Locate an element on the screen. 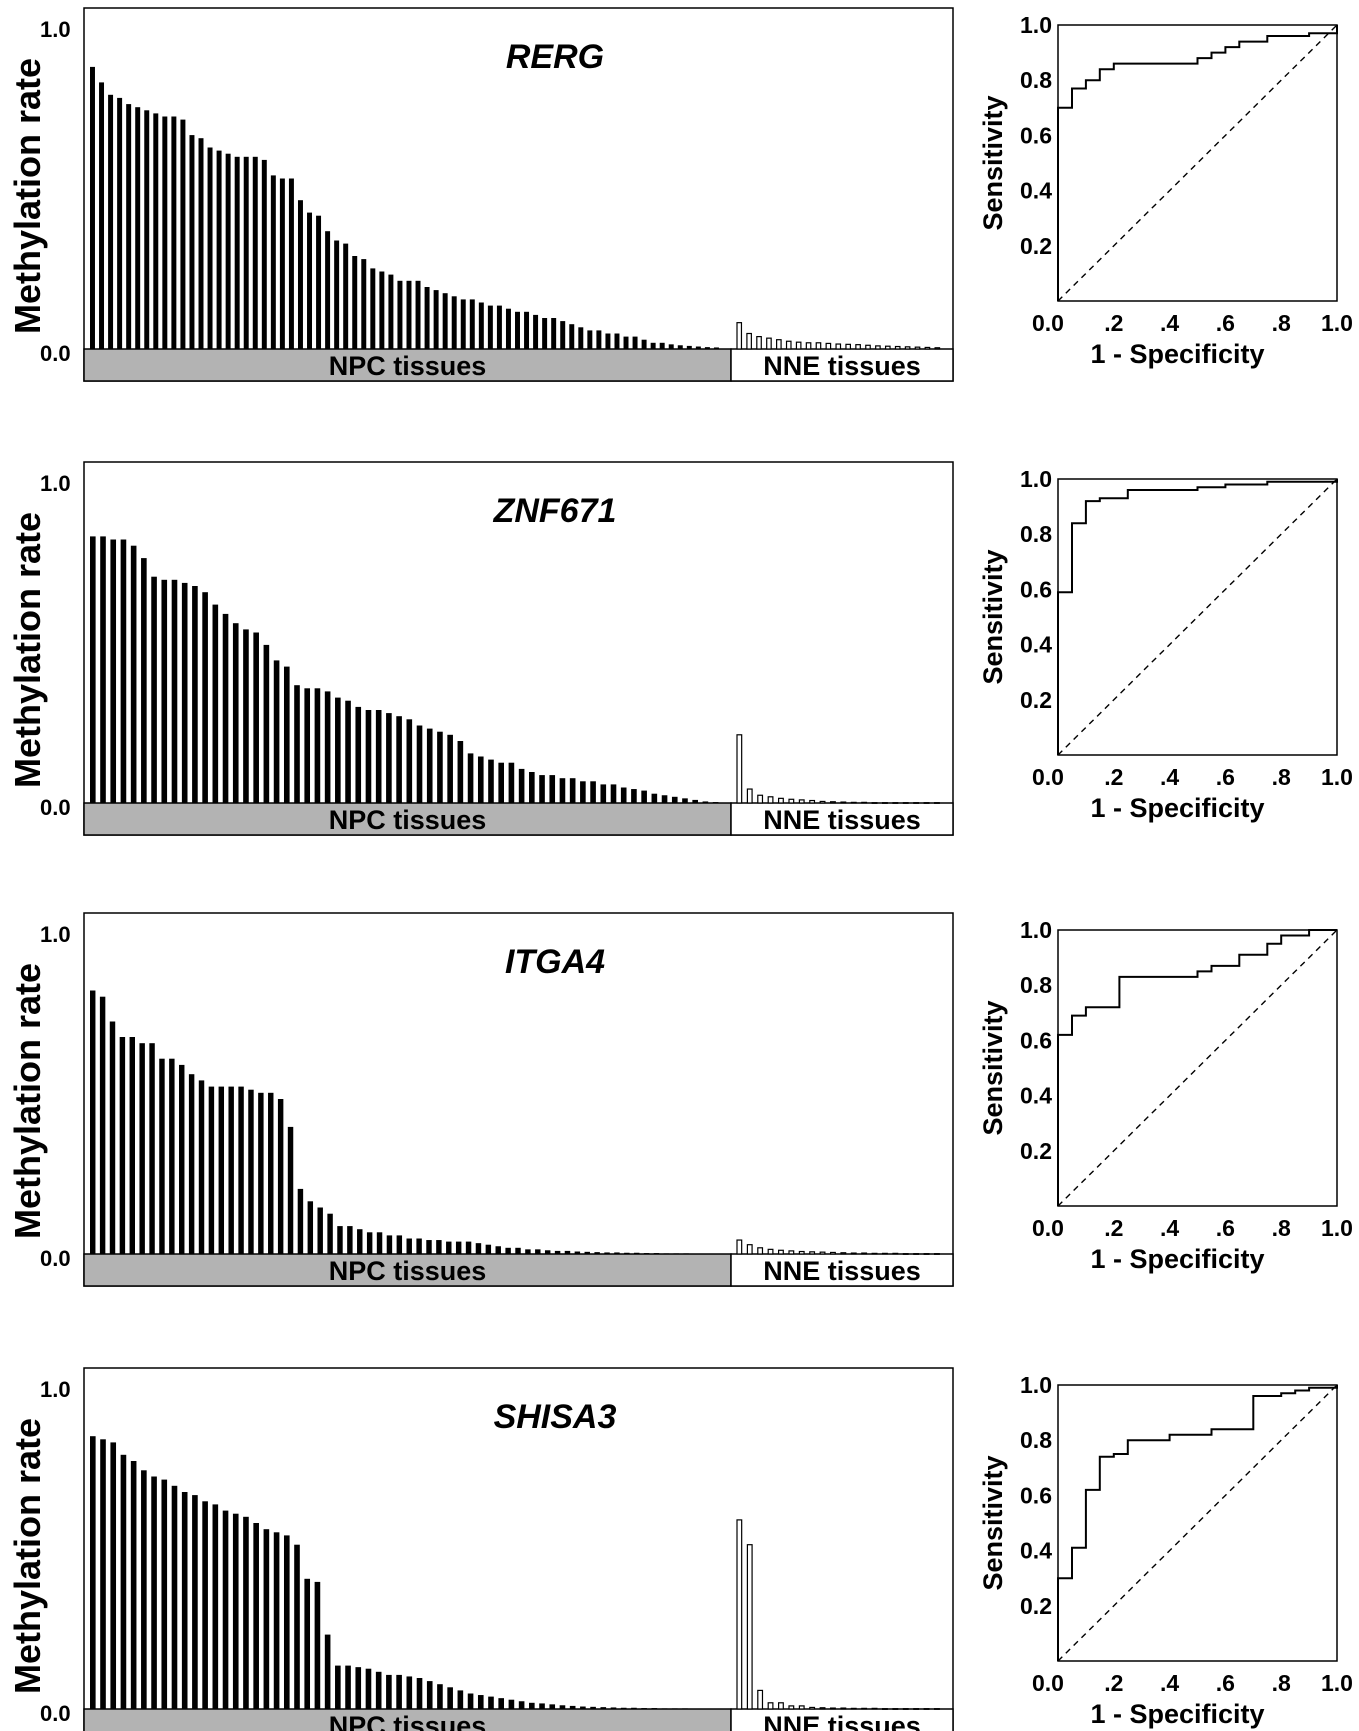  roc-x-axis-label: 1 - Specificity is located at coordinates (1177, 1259).